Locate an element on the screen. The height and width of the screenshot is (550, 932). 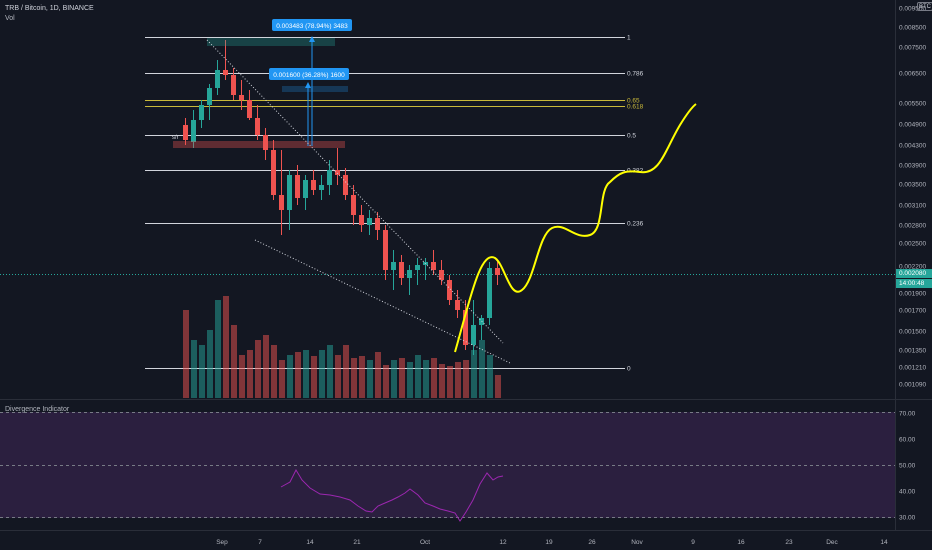
sr-zone is located at coordinates (259, 144).